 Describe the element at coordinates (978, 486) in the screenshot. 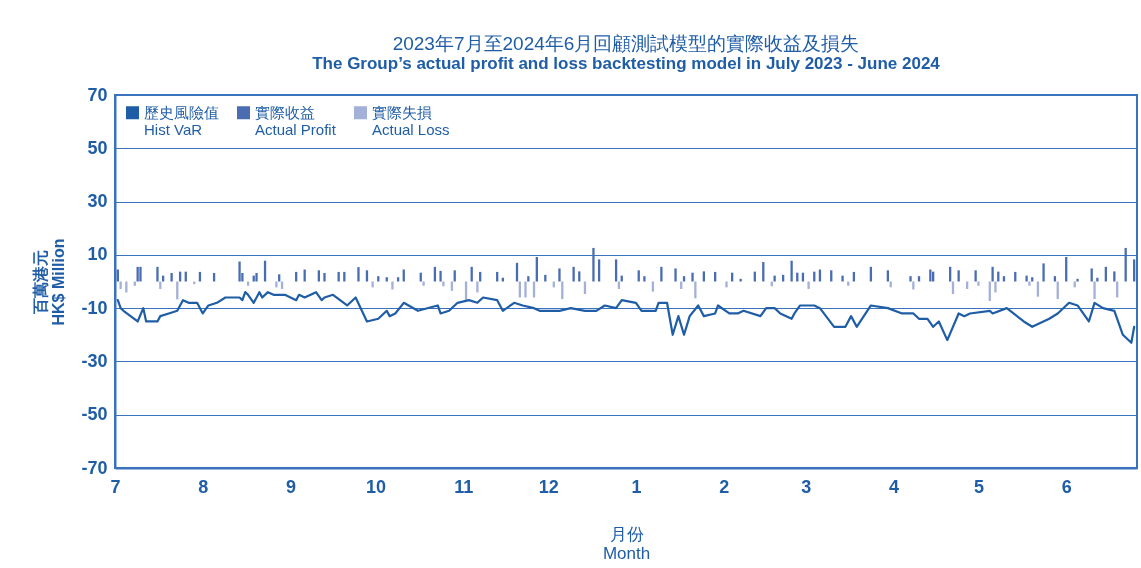

I see `x-tick-label: 5` at that location.